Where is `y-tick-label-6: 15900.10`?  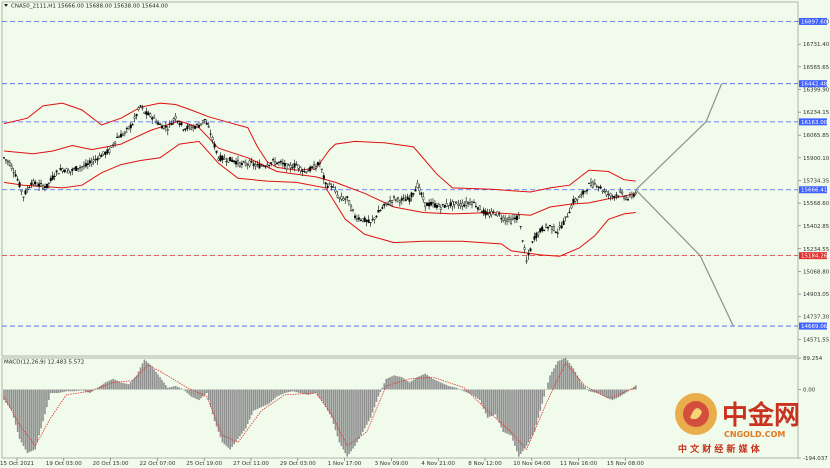 y-tick-label-6: 15900.10 is located at coordinates (816, 159).